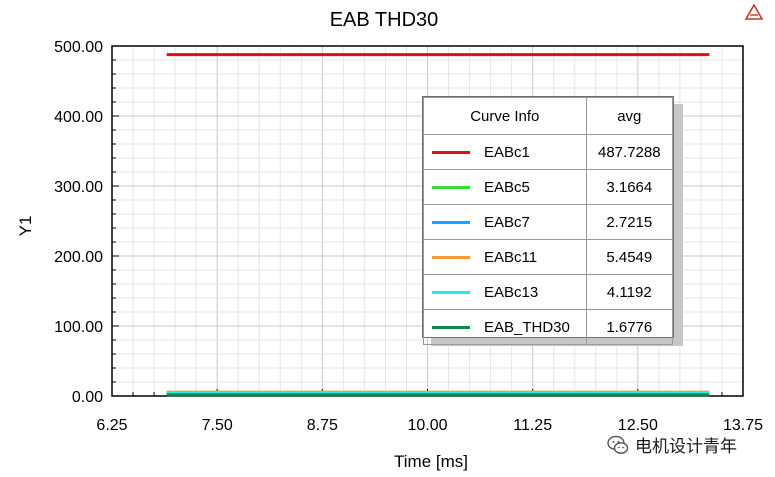  What do you see at coordinates (754, 12) in the screenshot?
I see `ansys-logo-icon` at bounding box center [754, 12].